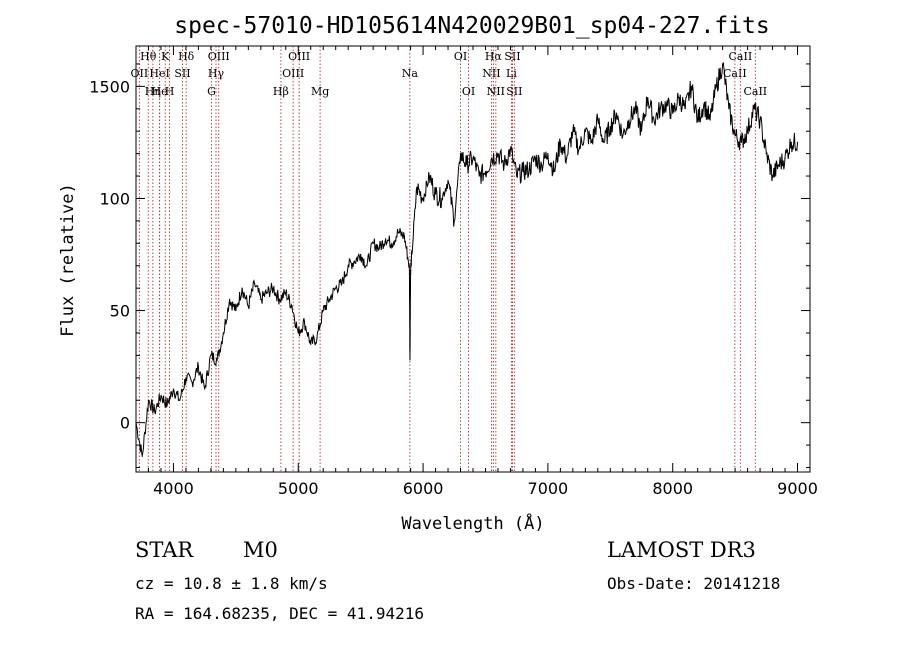 This screenshot has height=649, width=900. I want to click on x-tick-label-5: 9000, so click(797, 488).